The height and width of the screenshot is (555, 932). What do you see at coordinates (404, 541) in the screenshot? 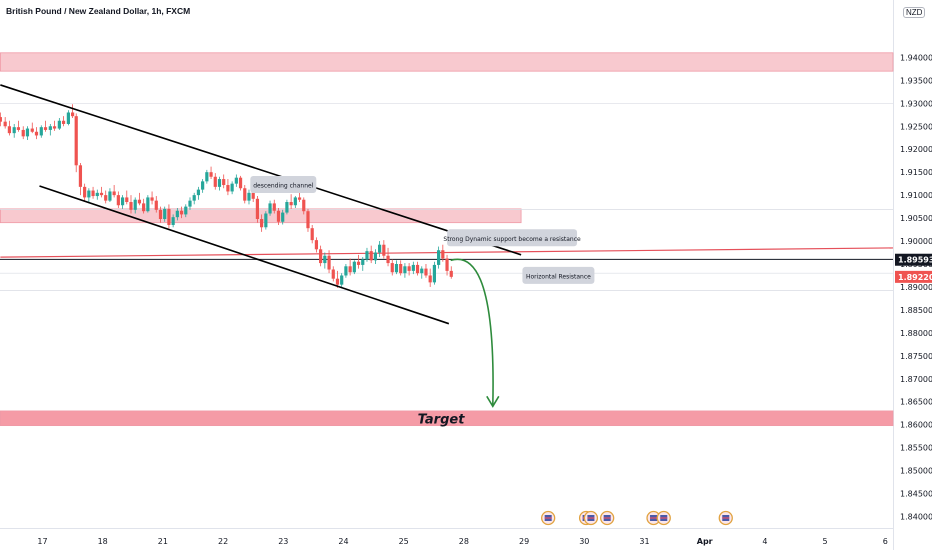
I see `x-tick-label: 25` at bounding box center [404, 541].